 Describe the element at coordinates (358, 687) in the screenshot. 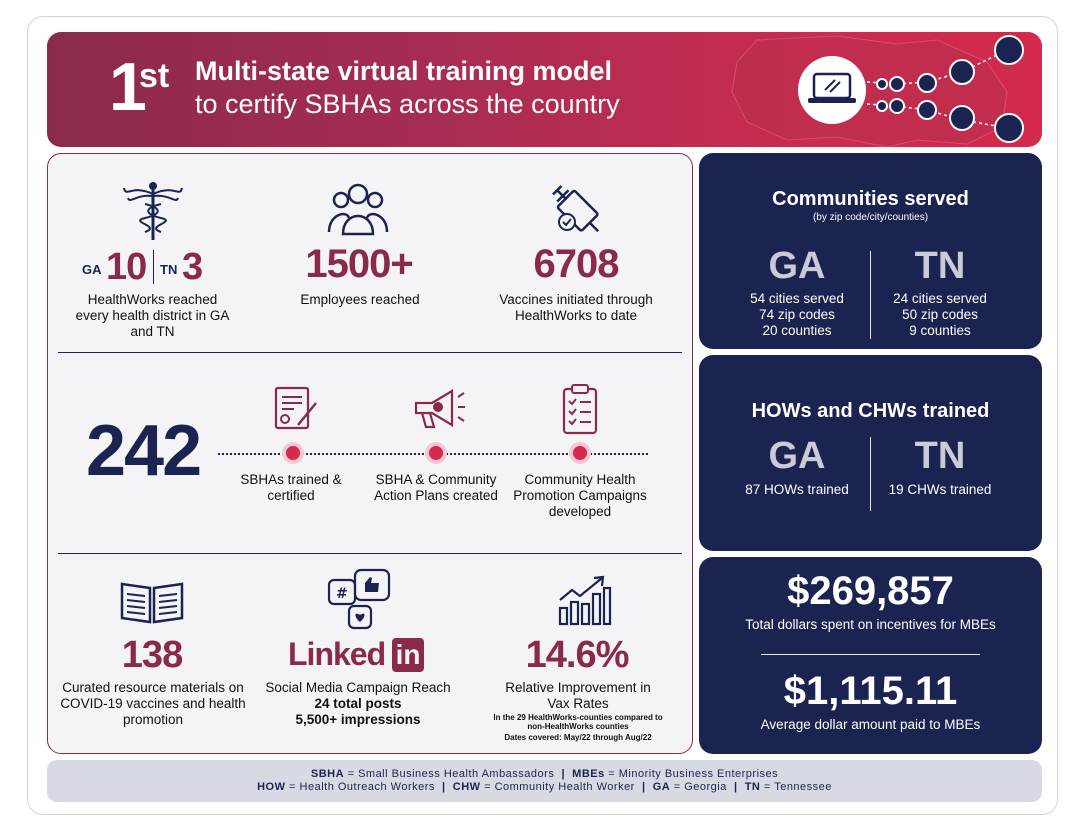

I see `social-media-caption: Social Media Campaign Reach` at that location.